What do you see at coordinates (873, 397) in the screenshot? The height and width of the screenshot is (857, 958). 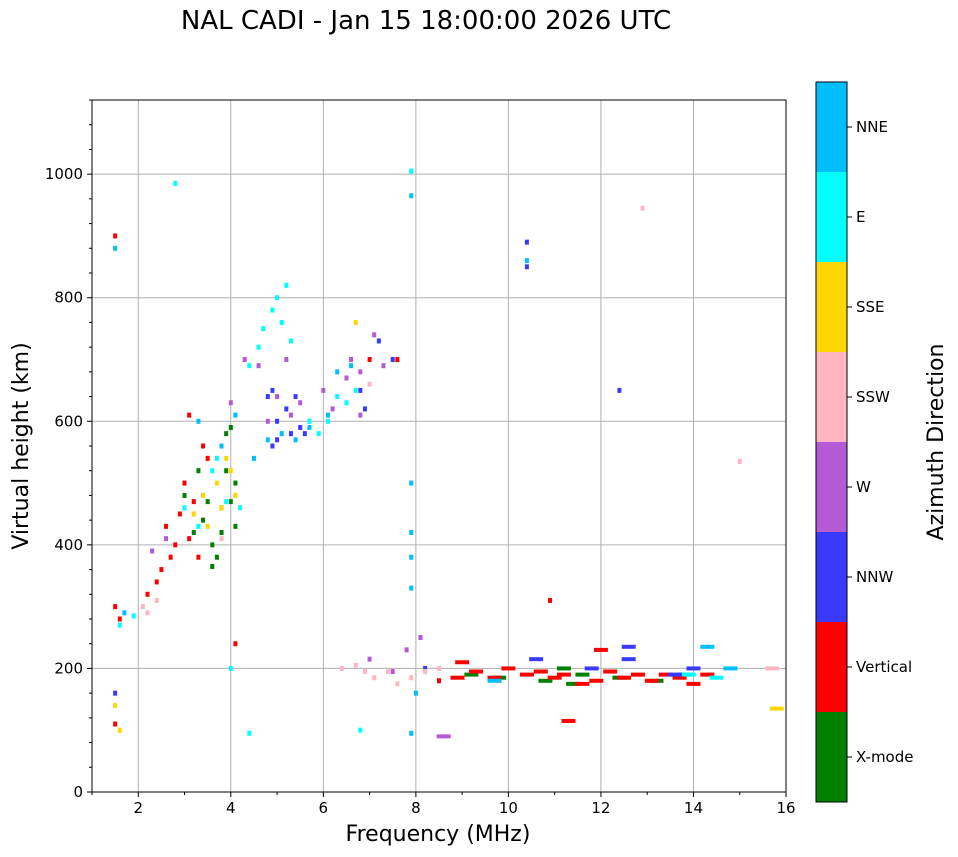 I see `colorbar-tick-label: SSW` at bounding box center [873, 397].